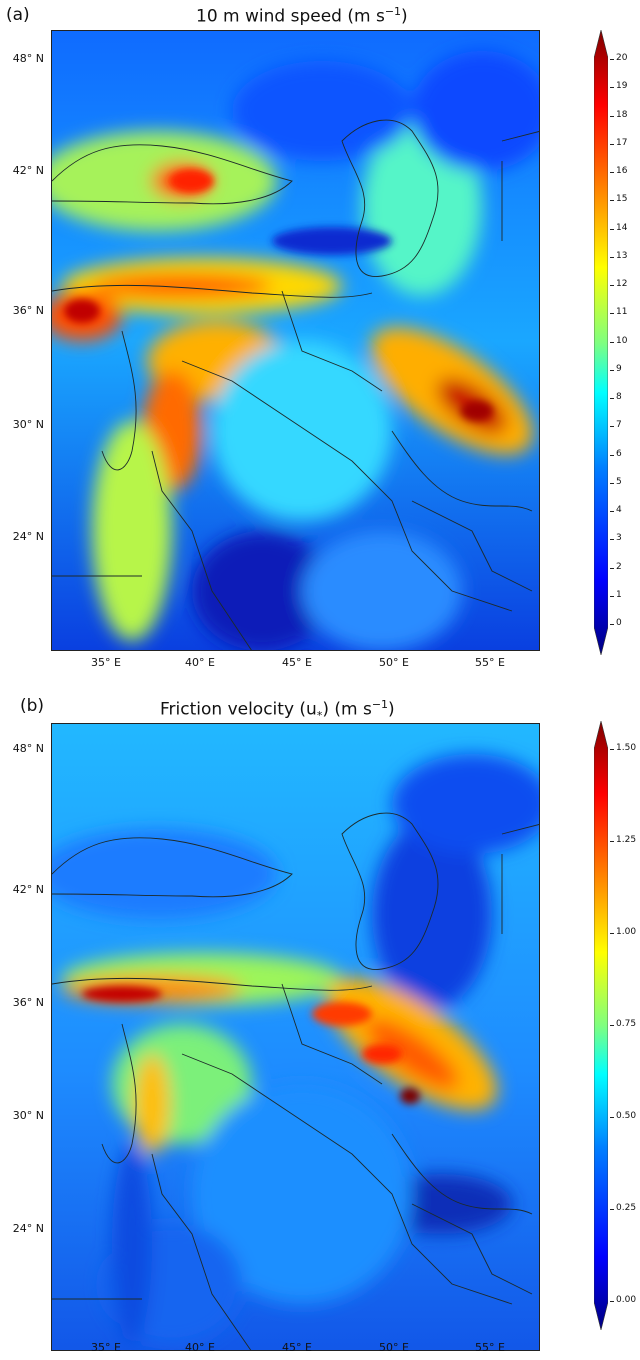 The height and width of the screenshot is (1360, 640). I want to click on colorbar-tick-label: 10, so click(618, 340).